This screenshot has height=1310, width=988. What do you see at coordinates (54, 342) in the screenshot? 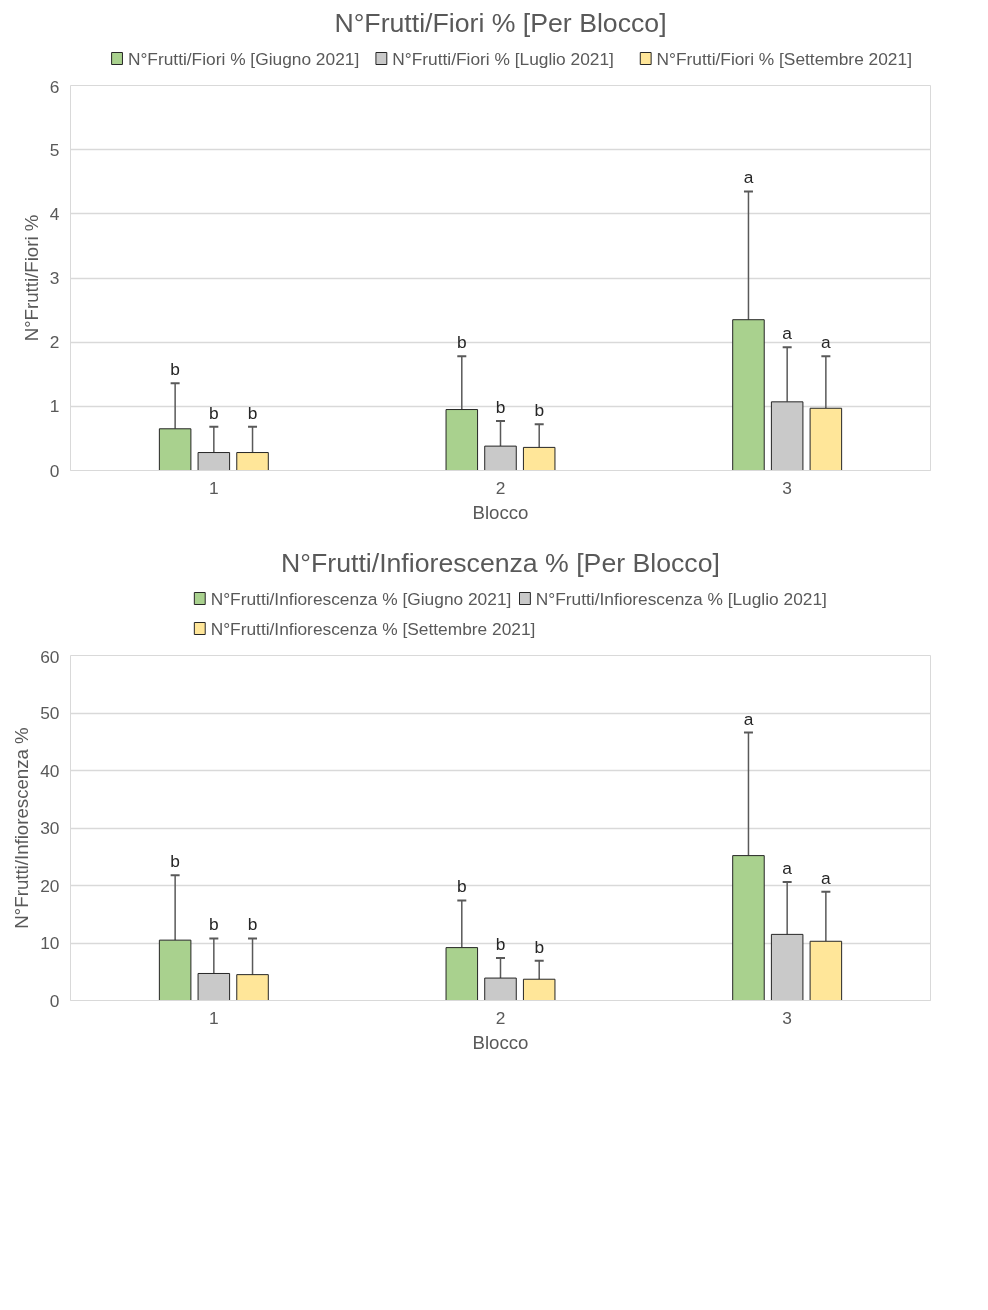
I see `y-tick-label: 2` at bounding box center [54, 342].